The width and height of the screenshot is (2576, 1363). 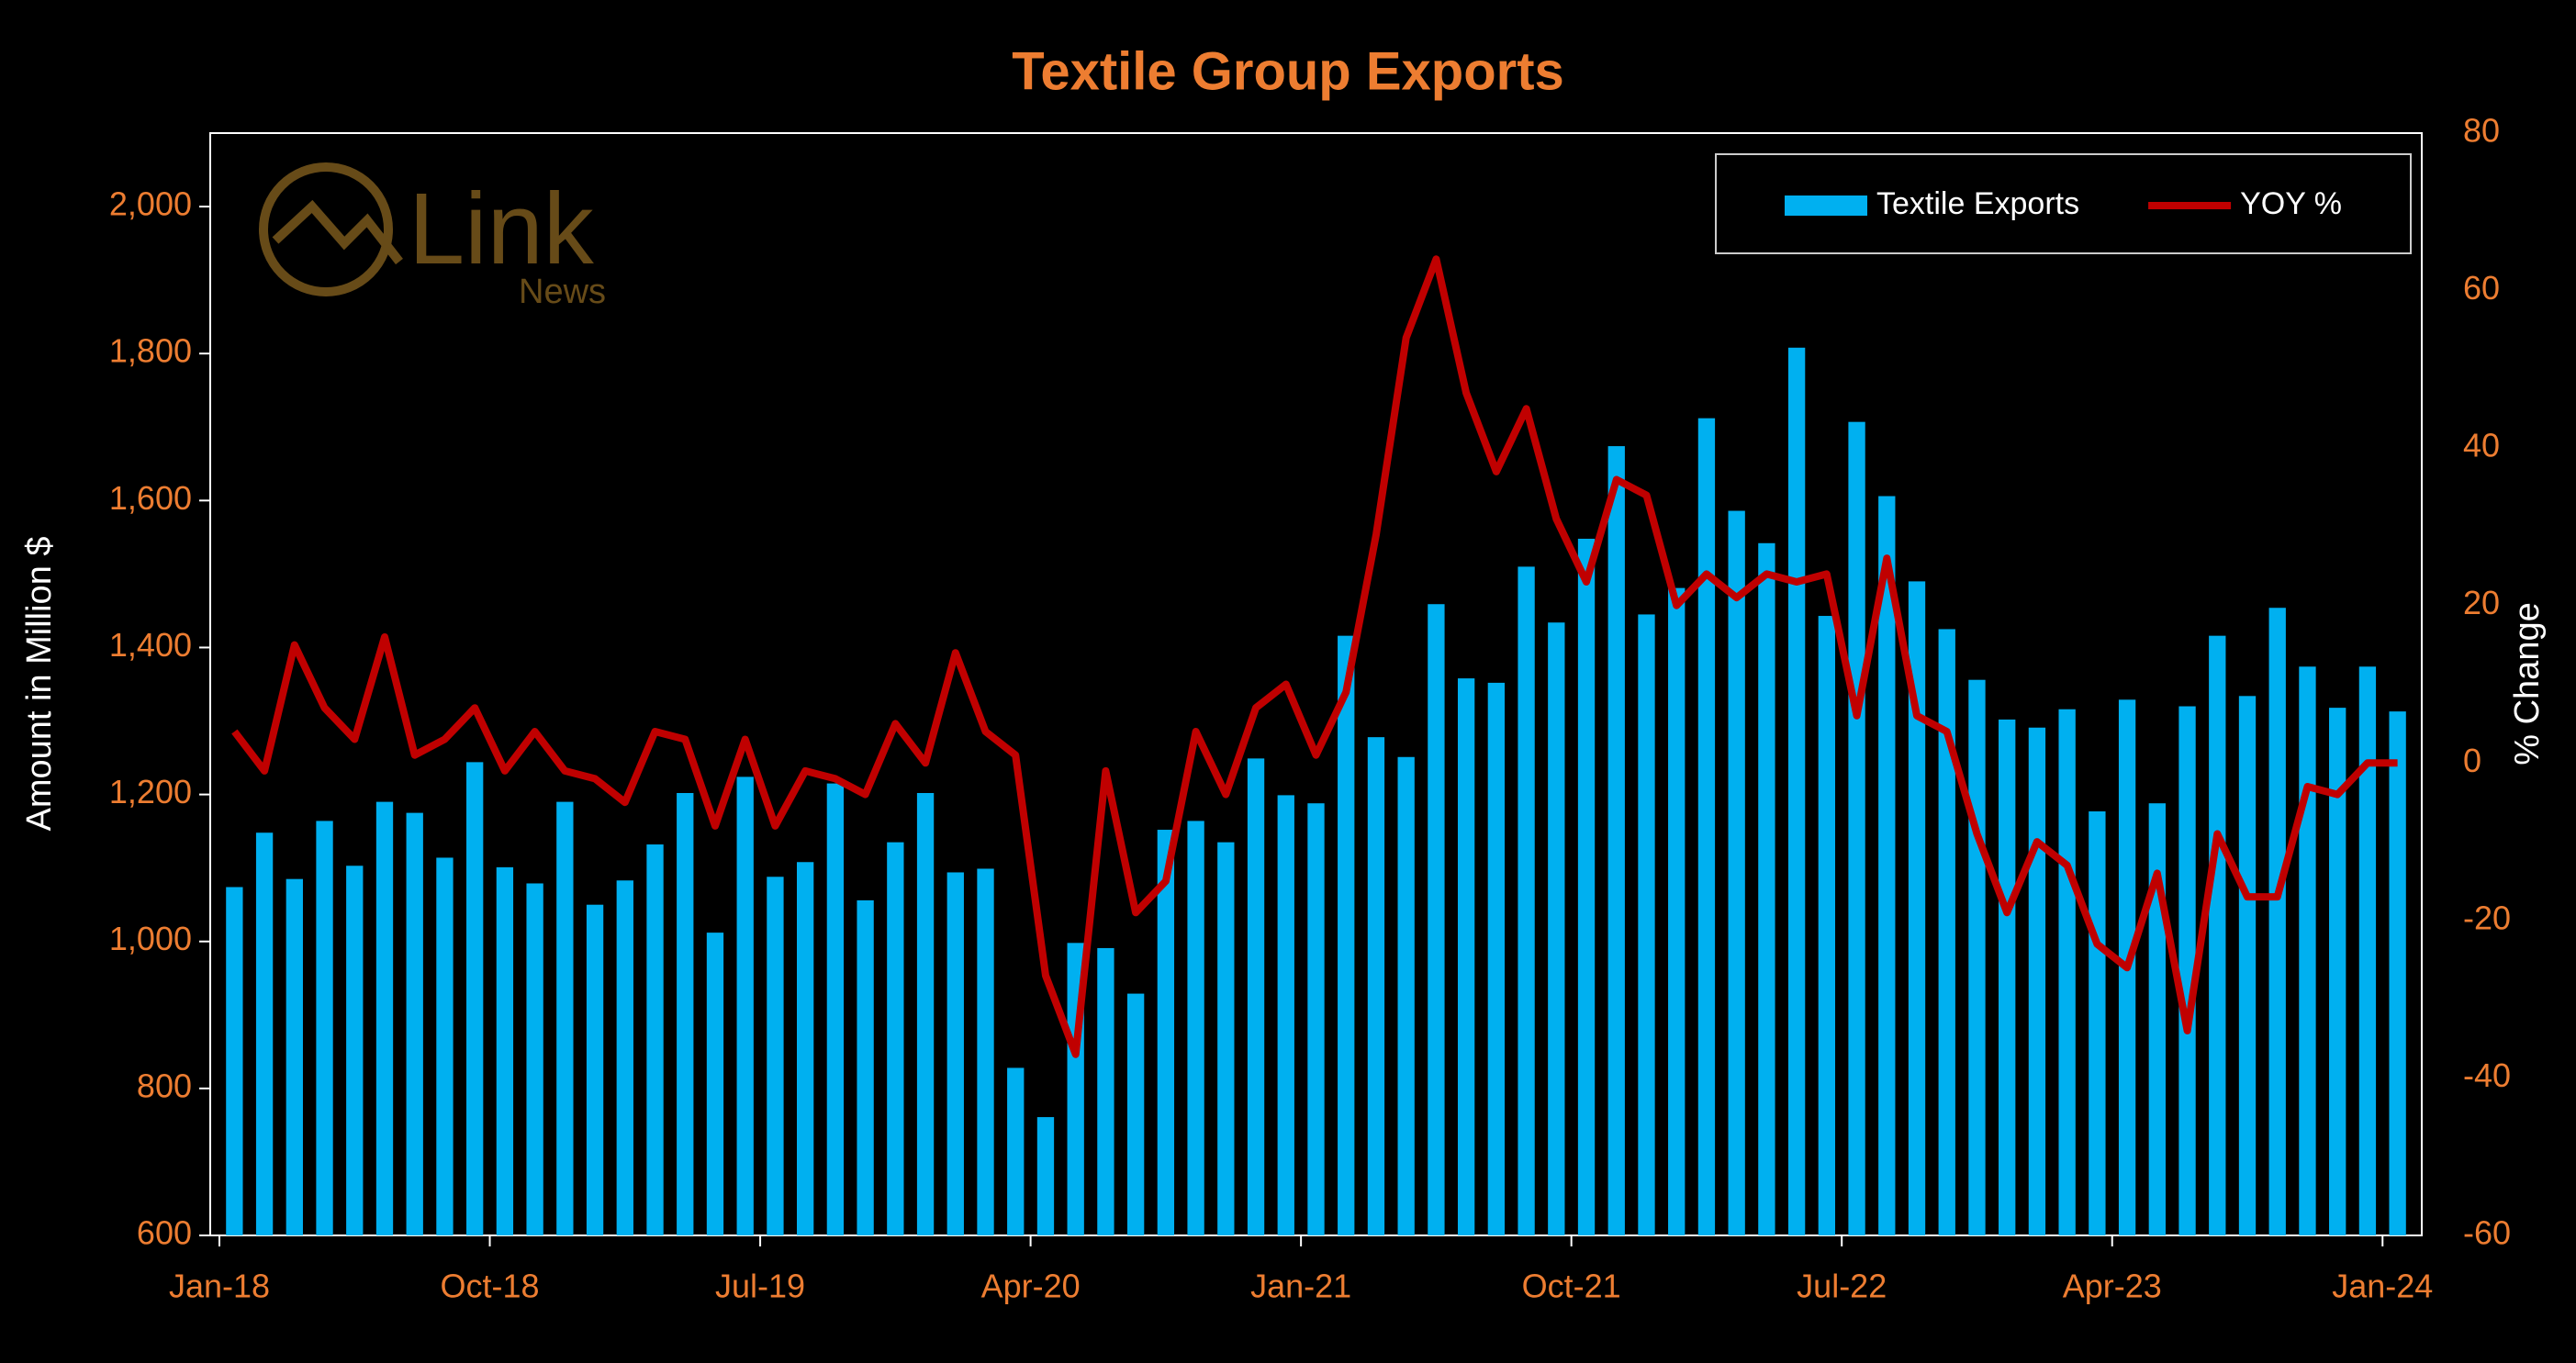 I want to click on x-tick-label: Jan-21, so click(x=1300, y=1287).